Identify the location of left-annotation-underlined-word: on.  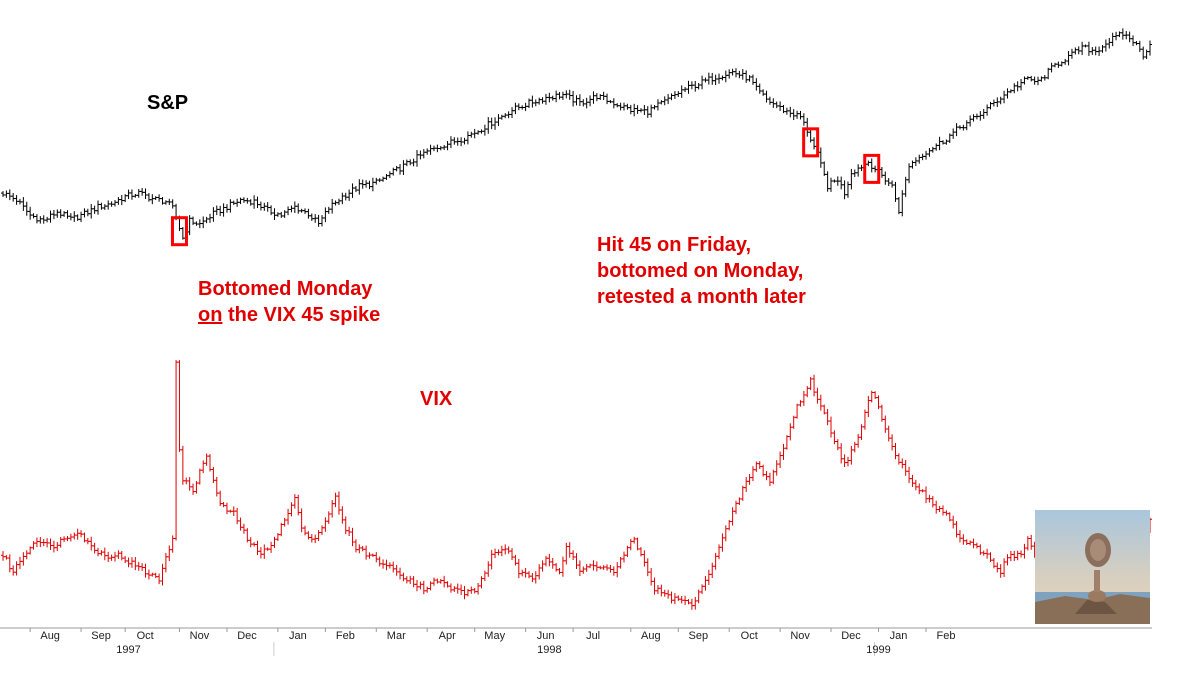
(210, 315).